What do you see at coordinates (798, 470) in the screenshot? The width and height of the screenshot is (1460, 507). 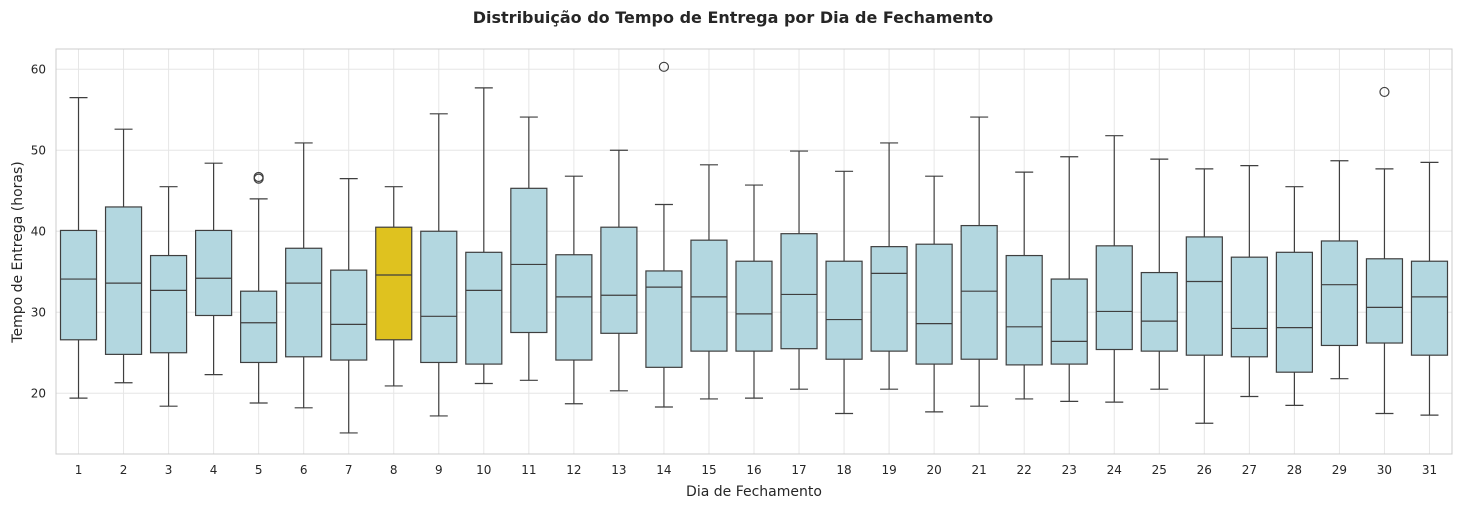 I see `x-tick-label: 17` at bounding box center [798, 470].